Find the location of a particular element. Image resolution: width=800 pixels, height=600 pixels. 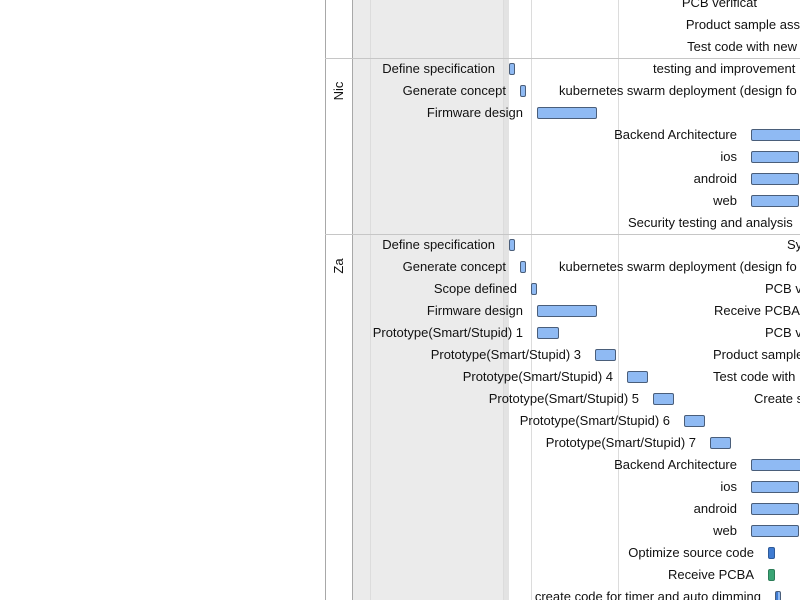

group-column-border is located at coordinates (325, 300).